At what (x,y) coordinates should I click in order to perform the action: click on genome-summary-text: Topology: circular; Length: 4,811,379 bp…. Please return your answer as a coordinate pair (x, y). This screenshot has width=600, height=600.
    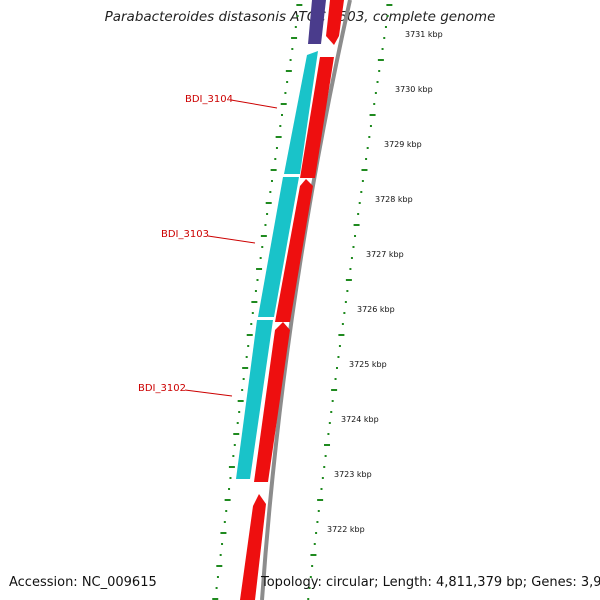
    Looking at the image, I should click on (430, 582).